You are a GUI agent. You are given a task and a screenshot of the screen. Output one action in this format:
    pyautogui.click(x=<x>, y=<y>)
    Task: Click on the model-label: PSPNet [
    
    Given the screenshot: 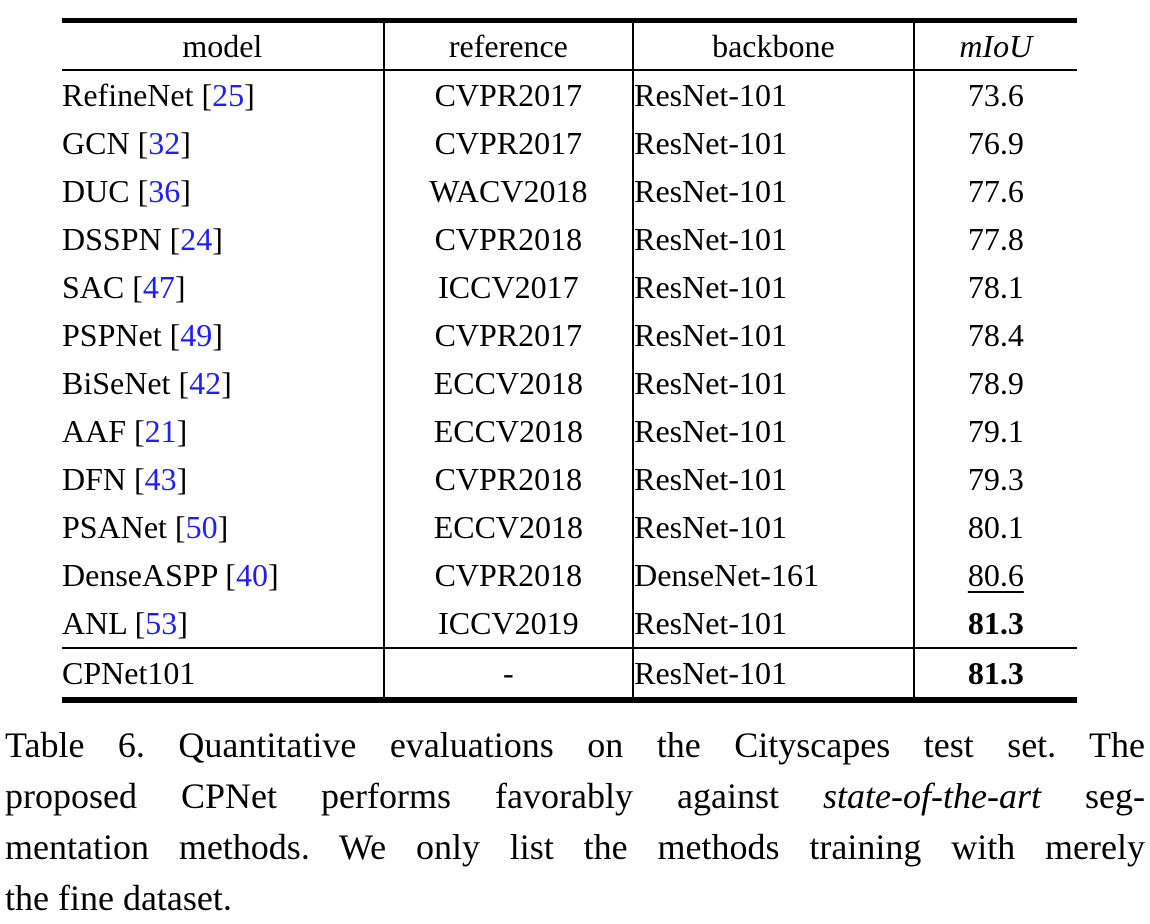 What is the action you would take?
    pyautogui.click(x=121, y=335)
    